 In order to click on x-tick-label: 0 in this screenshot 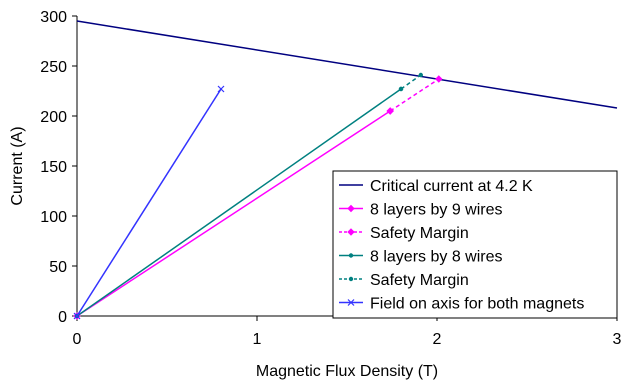, I will do `click(77, 339)`.